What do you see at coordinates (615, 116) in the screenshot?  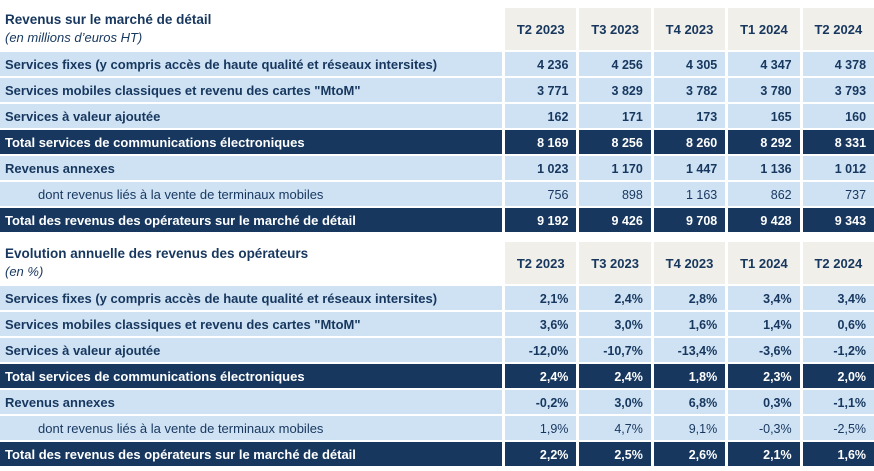 I see `cell-value: 171` at bounding box center [615, 116].